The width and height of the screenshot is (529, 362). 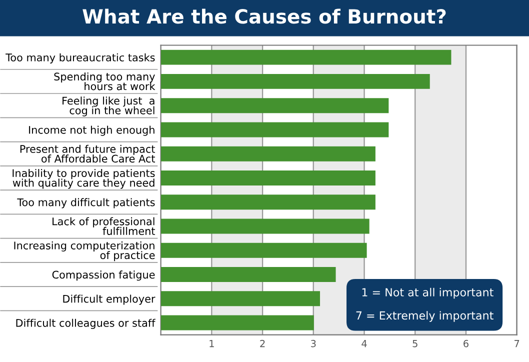 I want to click on y-tick-label: Compassion fatigue, so click(x=103, y=275).